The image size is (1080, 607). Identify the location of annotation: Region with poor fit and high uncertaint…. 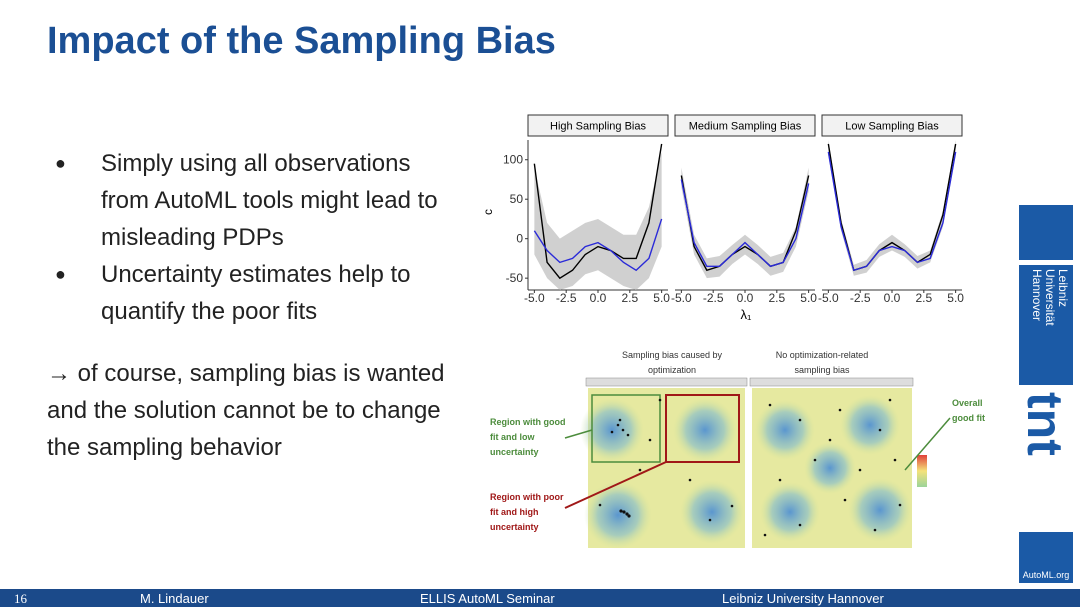
(527, 512).